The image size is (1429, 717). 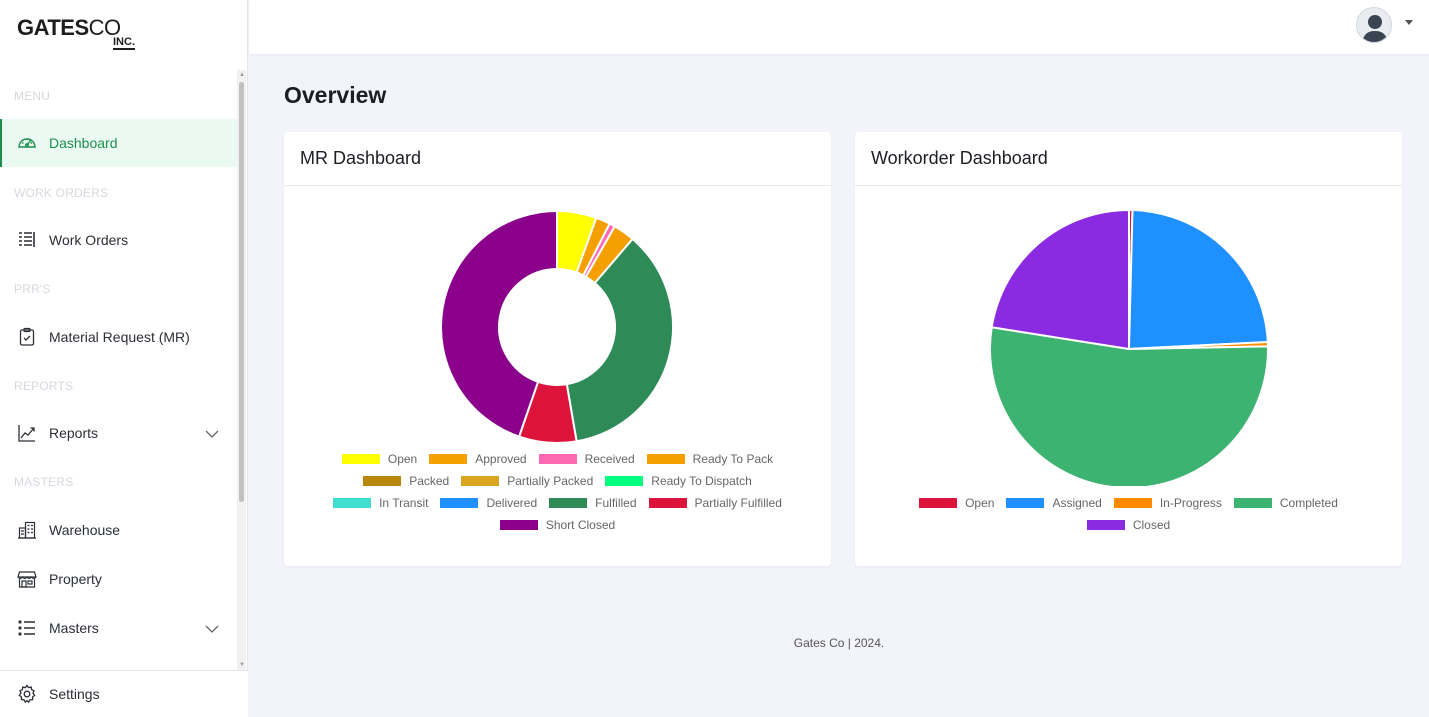 What do you see at coordinates (27, 628) in the screenshot?
I see `list-bullets-icon` at bounding box center [27, 628].